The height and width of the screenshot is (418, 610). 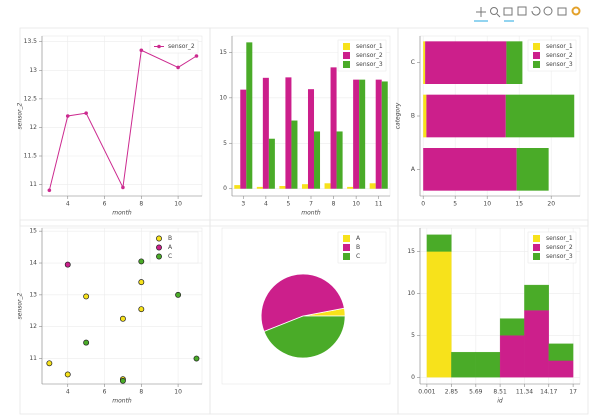 I want to click on x-tick-label: 3, so click(x=243, y=204).